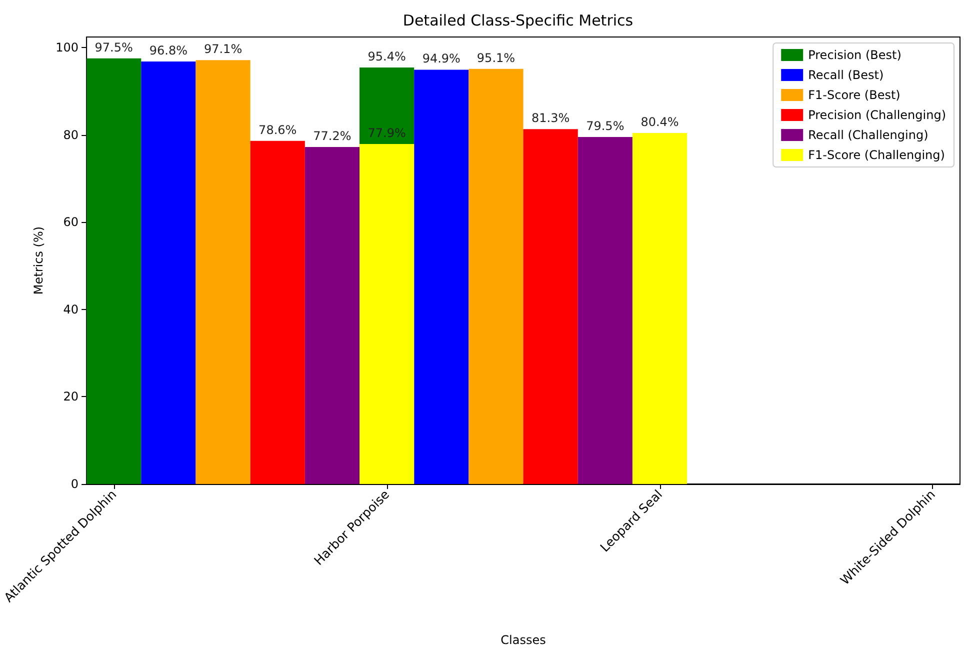 The height and width of the screenshot is (668, 974). I want to click on legend-label: Precision (Challenging), so click(877, 115).